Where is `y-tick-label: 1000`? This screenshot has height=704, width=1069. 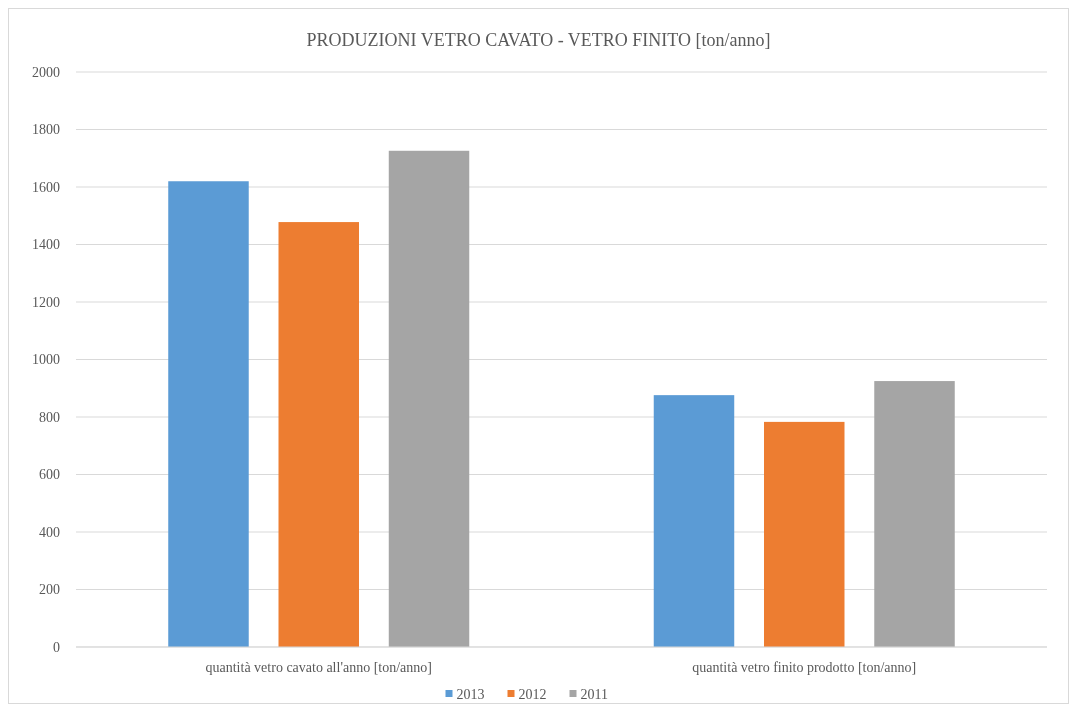 y-tick-label: 1000 is located at coordinates (46, 360).